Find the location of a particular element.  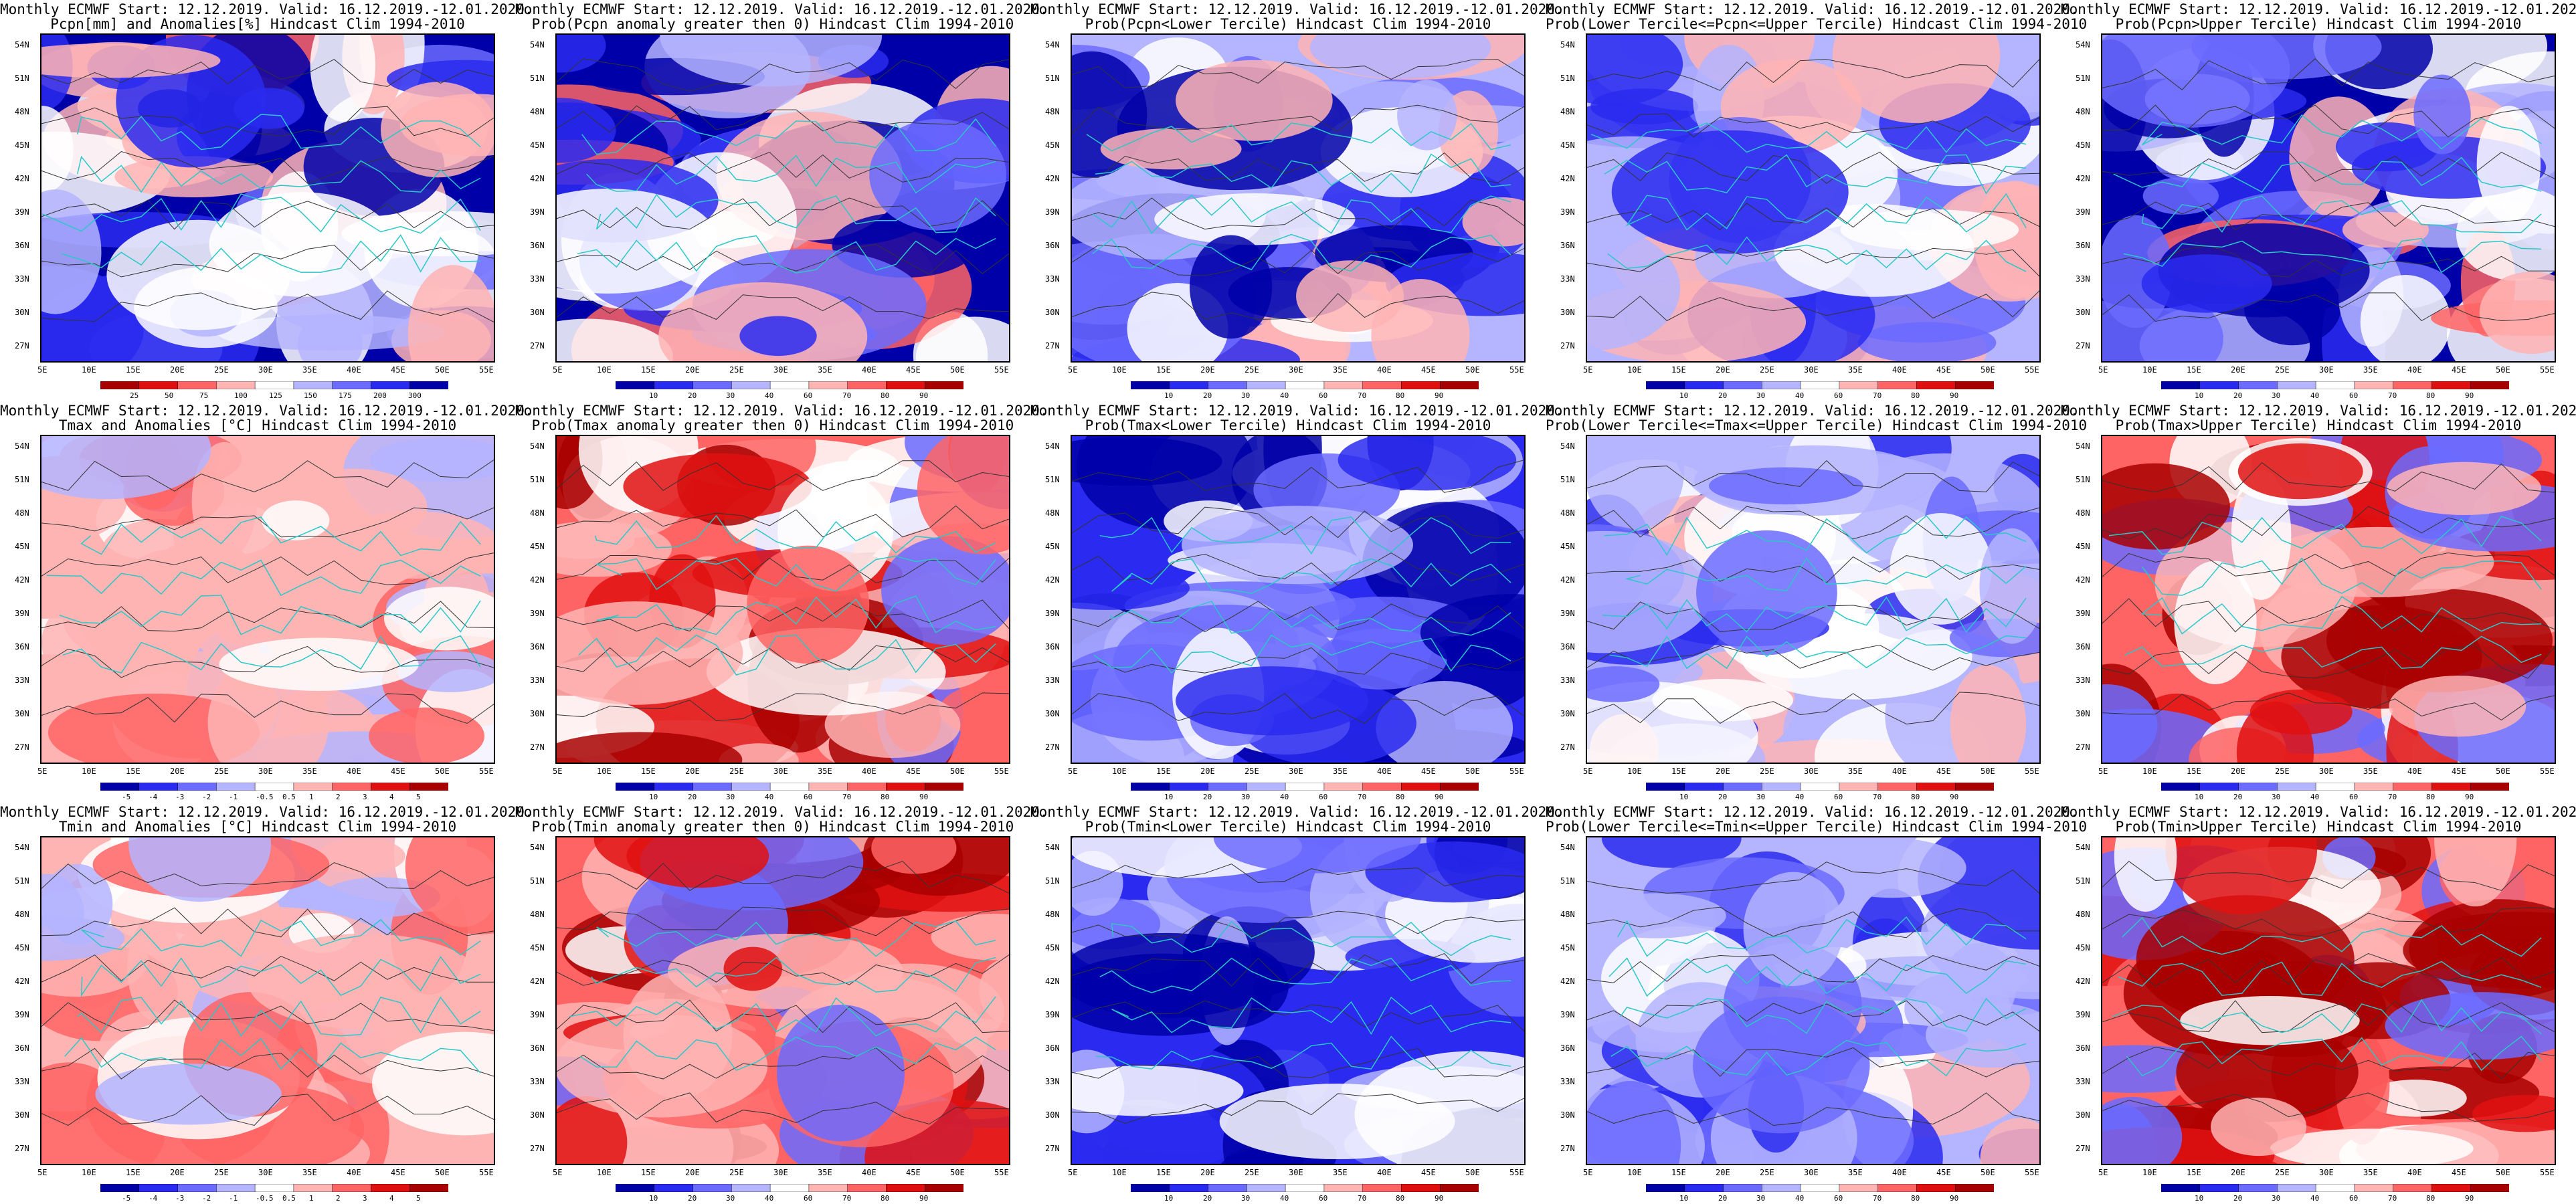

colorbar-label: 100 is located at coordinates (241, 395).